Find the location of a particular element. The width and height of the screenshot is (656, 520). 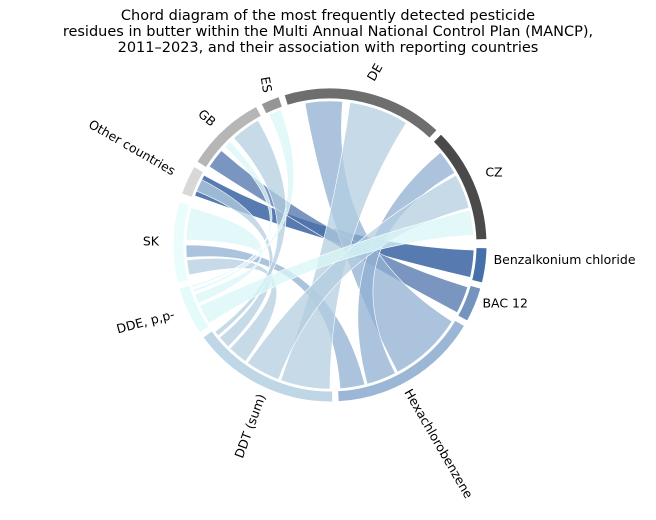

ribbon-dde-p-p-to-sk is located at coordinates (224, 255).